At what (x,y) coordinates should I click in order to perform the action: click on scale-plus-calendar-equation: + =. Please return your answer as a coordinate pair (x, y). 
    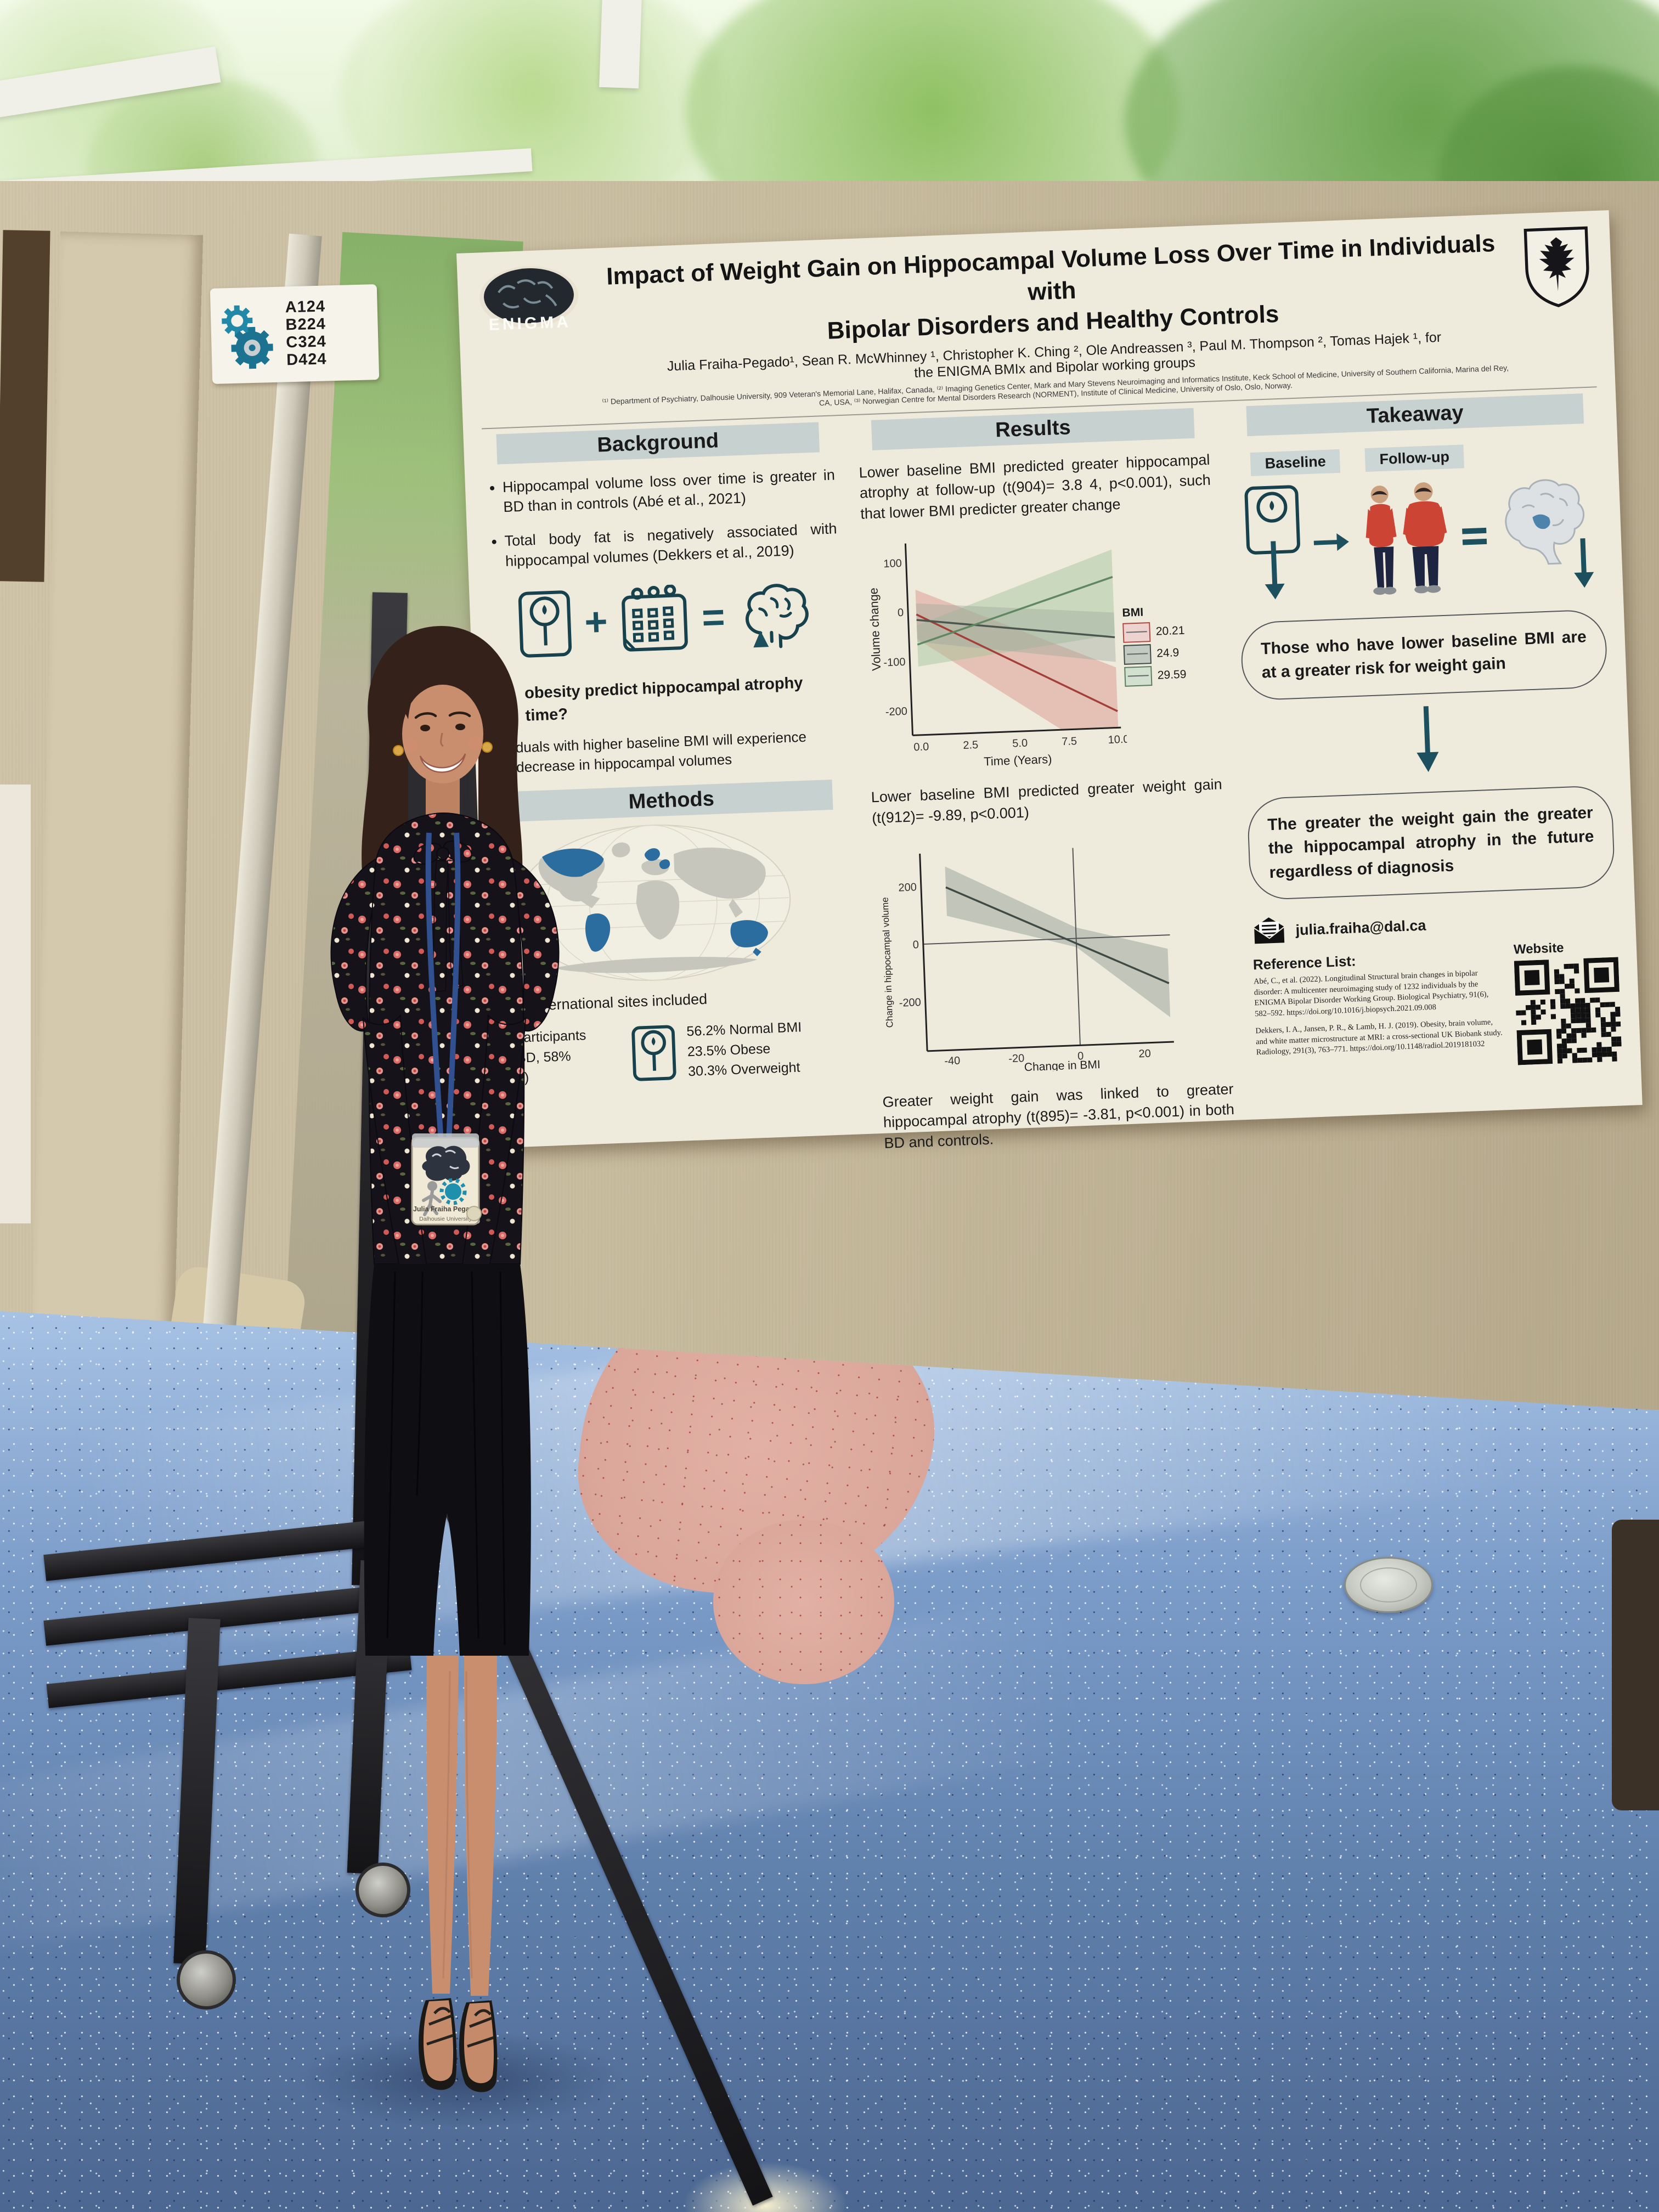
    Looking at the image, I should click on (665, 620).